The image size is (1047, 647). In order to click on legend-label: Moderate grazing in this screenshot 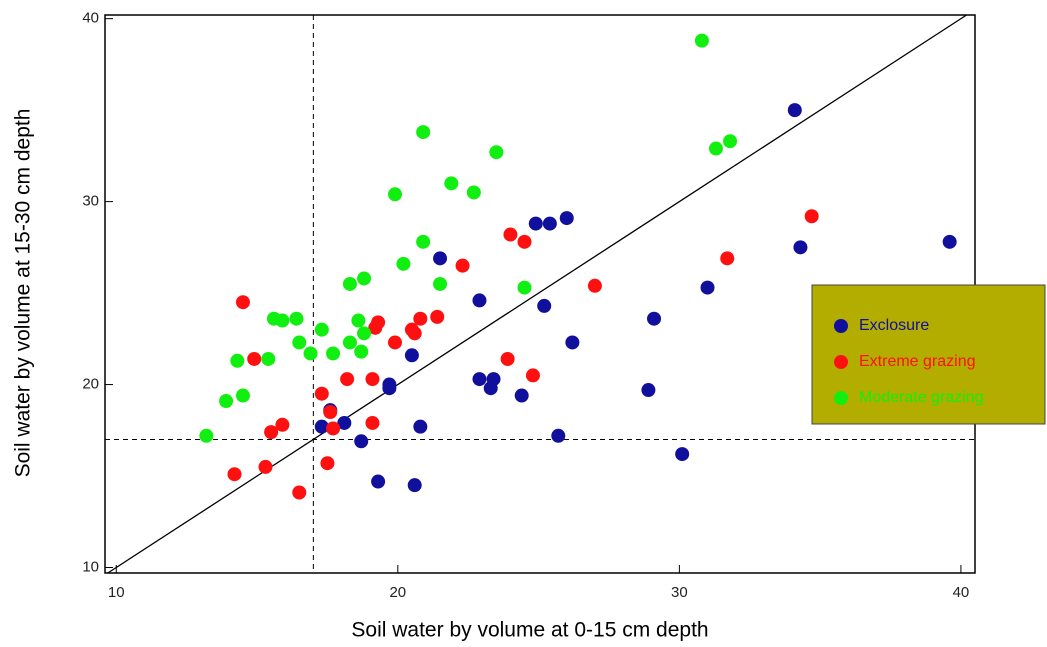, I will do `click(921, 397)`.